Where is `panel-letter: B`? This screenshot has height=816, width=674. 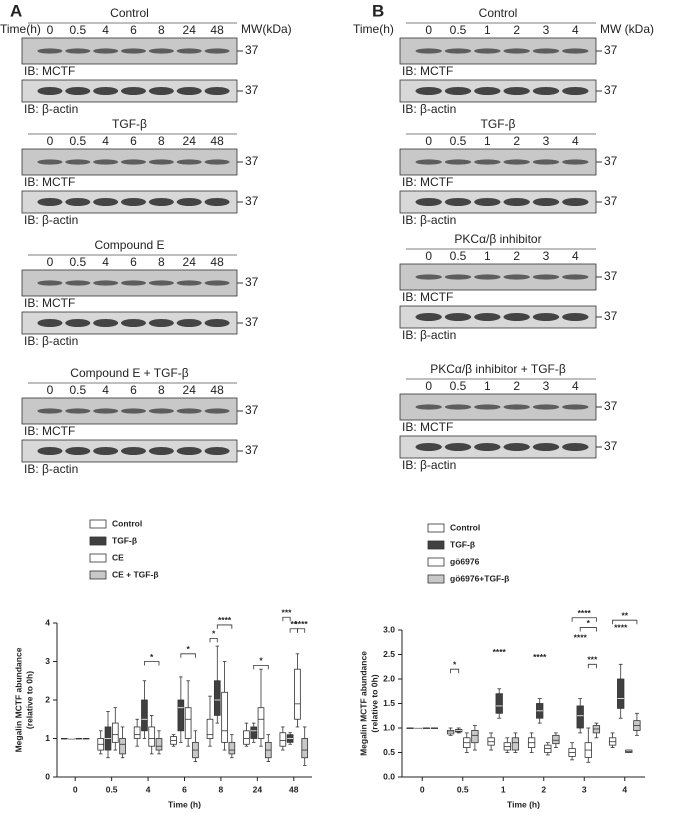 panel-letter: B is located at coordinates (378, 10).